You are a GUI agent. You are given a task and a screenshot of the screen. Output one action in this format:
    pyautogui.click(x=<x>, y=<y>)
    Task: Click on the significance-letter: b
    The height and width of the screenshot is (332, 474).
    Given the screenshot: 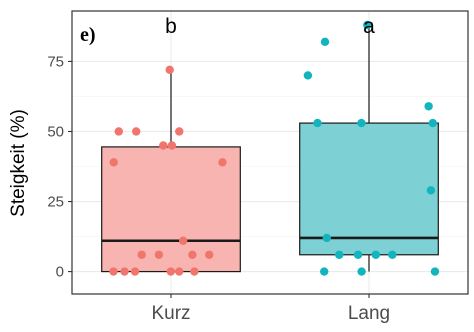 What is the action you would take?
    pyautogui.click(x=171, y=26)
    